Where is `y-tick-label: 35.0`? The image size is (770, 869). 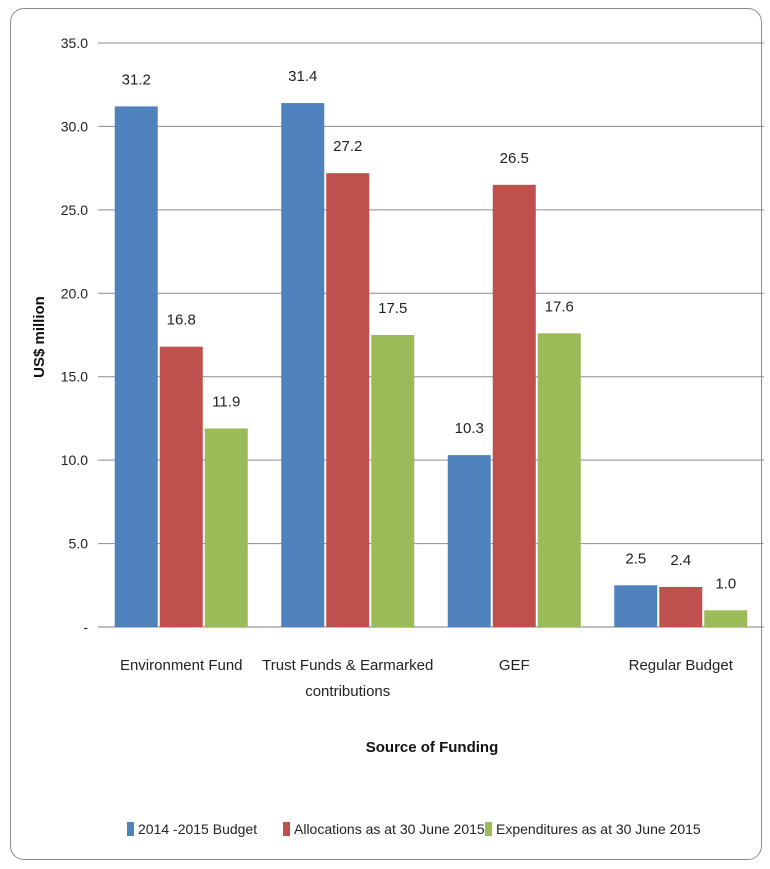
y-tick-label: 35.0 is located at coordinates (74, 43).